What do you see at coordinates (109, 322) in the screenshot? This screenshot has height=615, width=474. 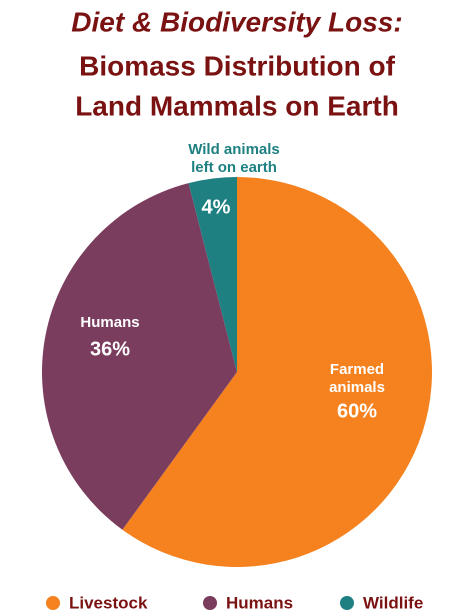 I see `slice-label: Humans` at bounding box center [109, 322].